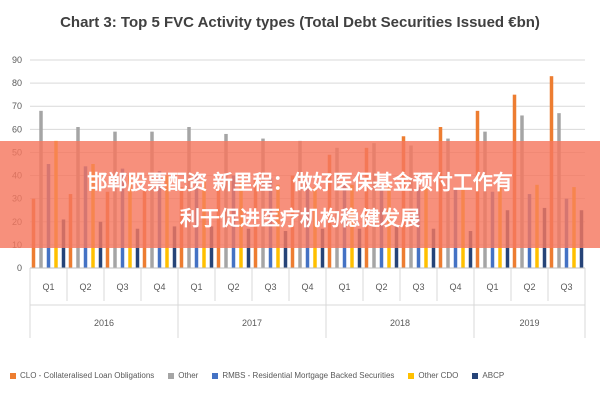  Describe the element at coordinates (438, 375) in the screenshot. I see `legend-label-other-cdo: Other CDO` at that location.